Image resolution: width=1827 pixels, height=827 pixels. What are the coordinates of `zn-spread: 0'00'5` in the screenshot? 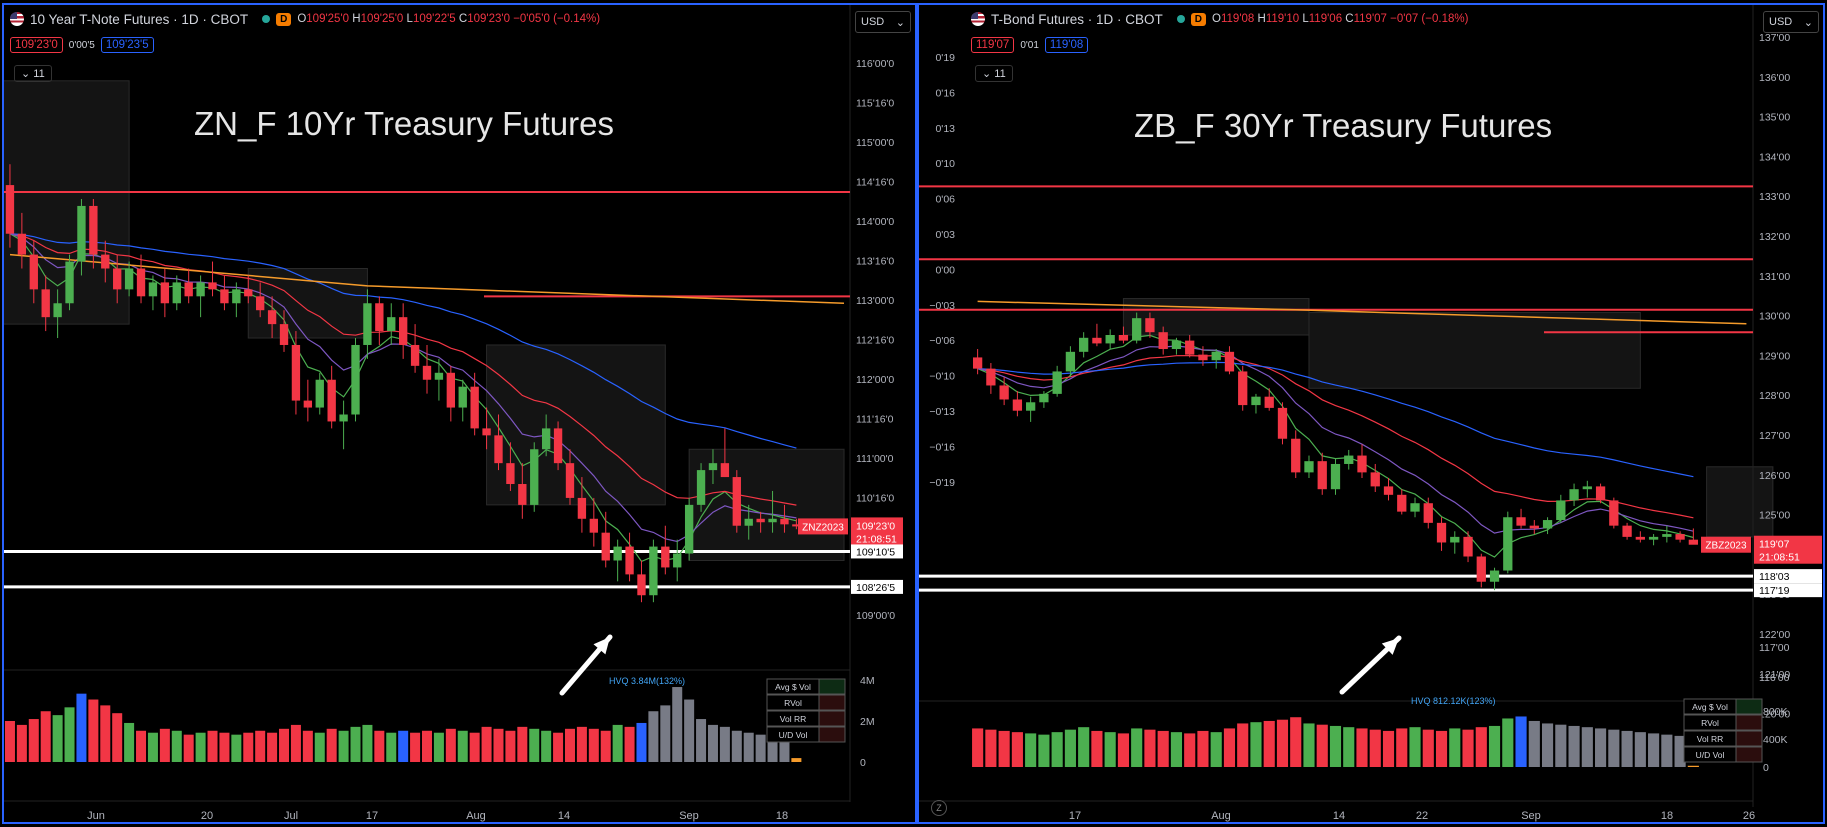 It's located at (81, 45).